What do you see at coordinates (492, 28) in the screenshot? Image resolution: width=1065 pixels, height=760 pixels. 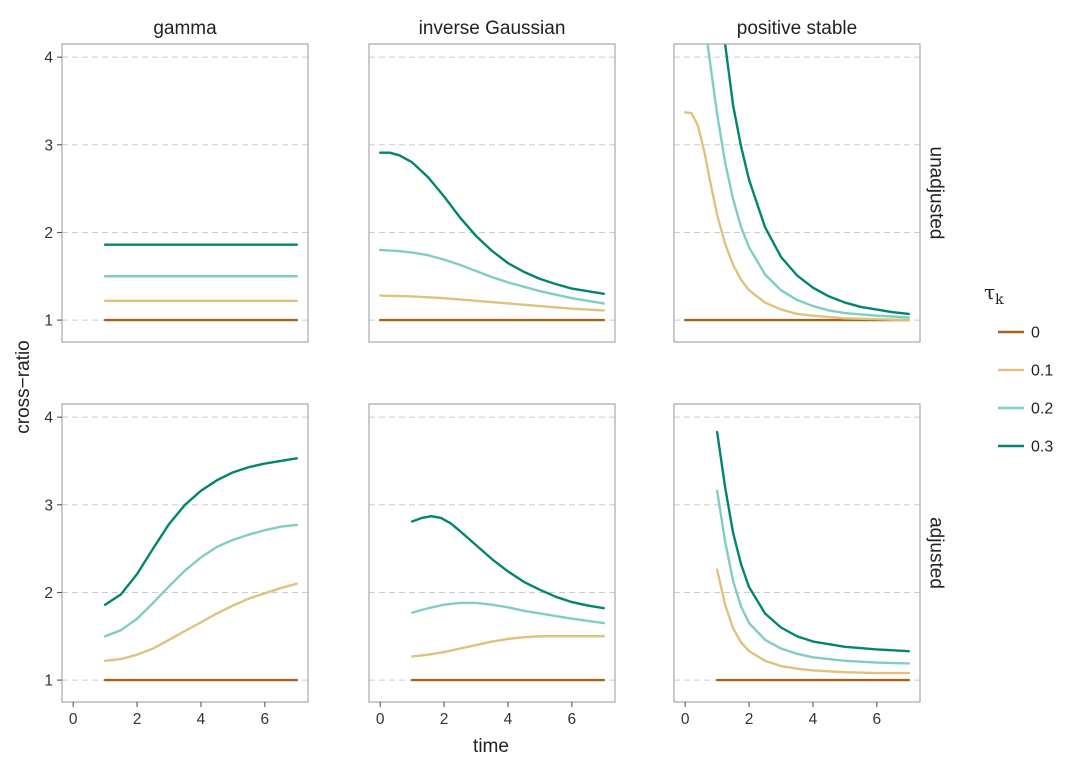 I see `facet-title-inverse-gaussian: inverse Gaussian` at bounding box center [492, 28].